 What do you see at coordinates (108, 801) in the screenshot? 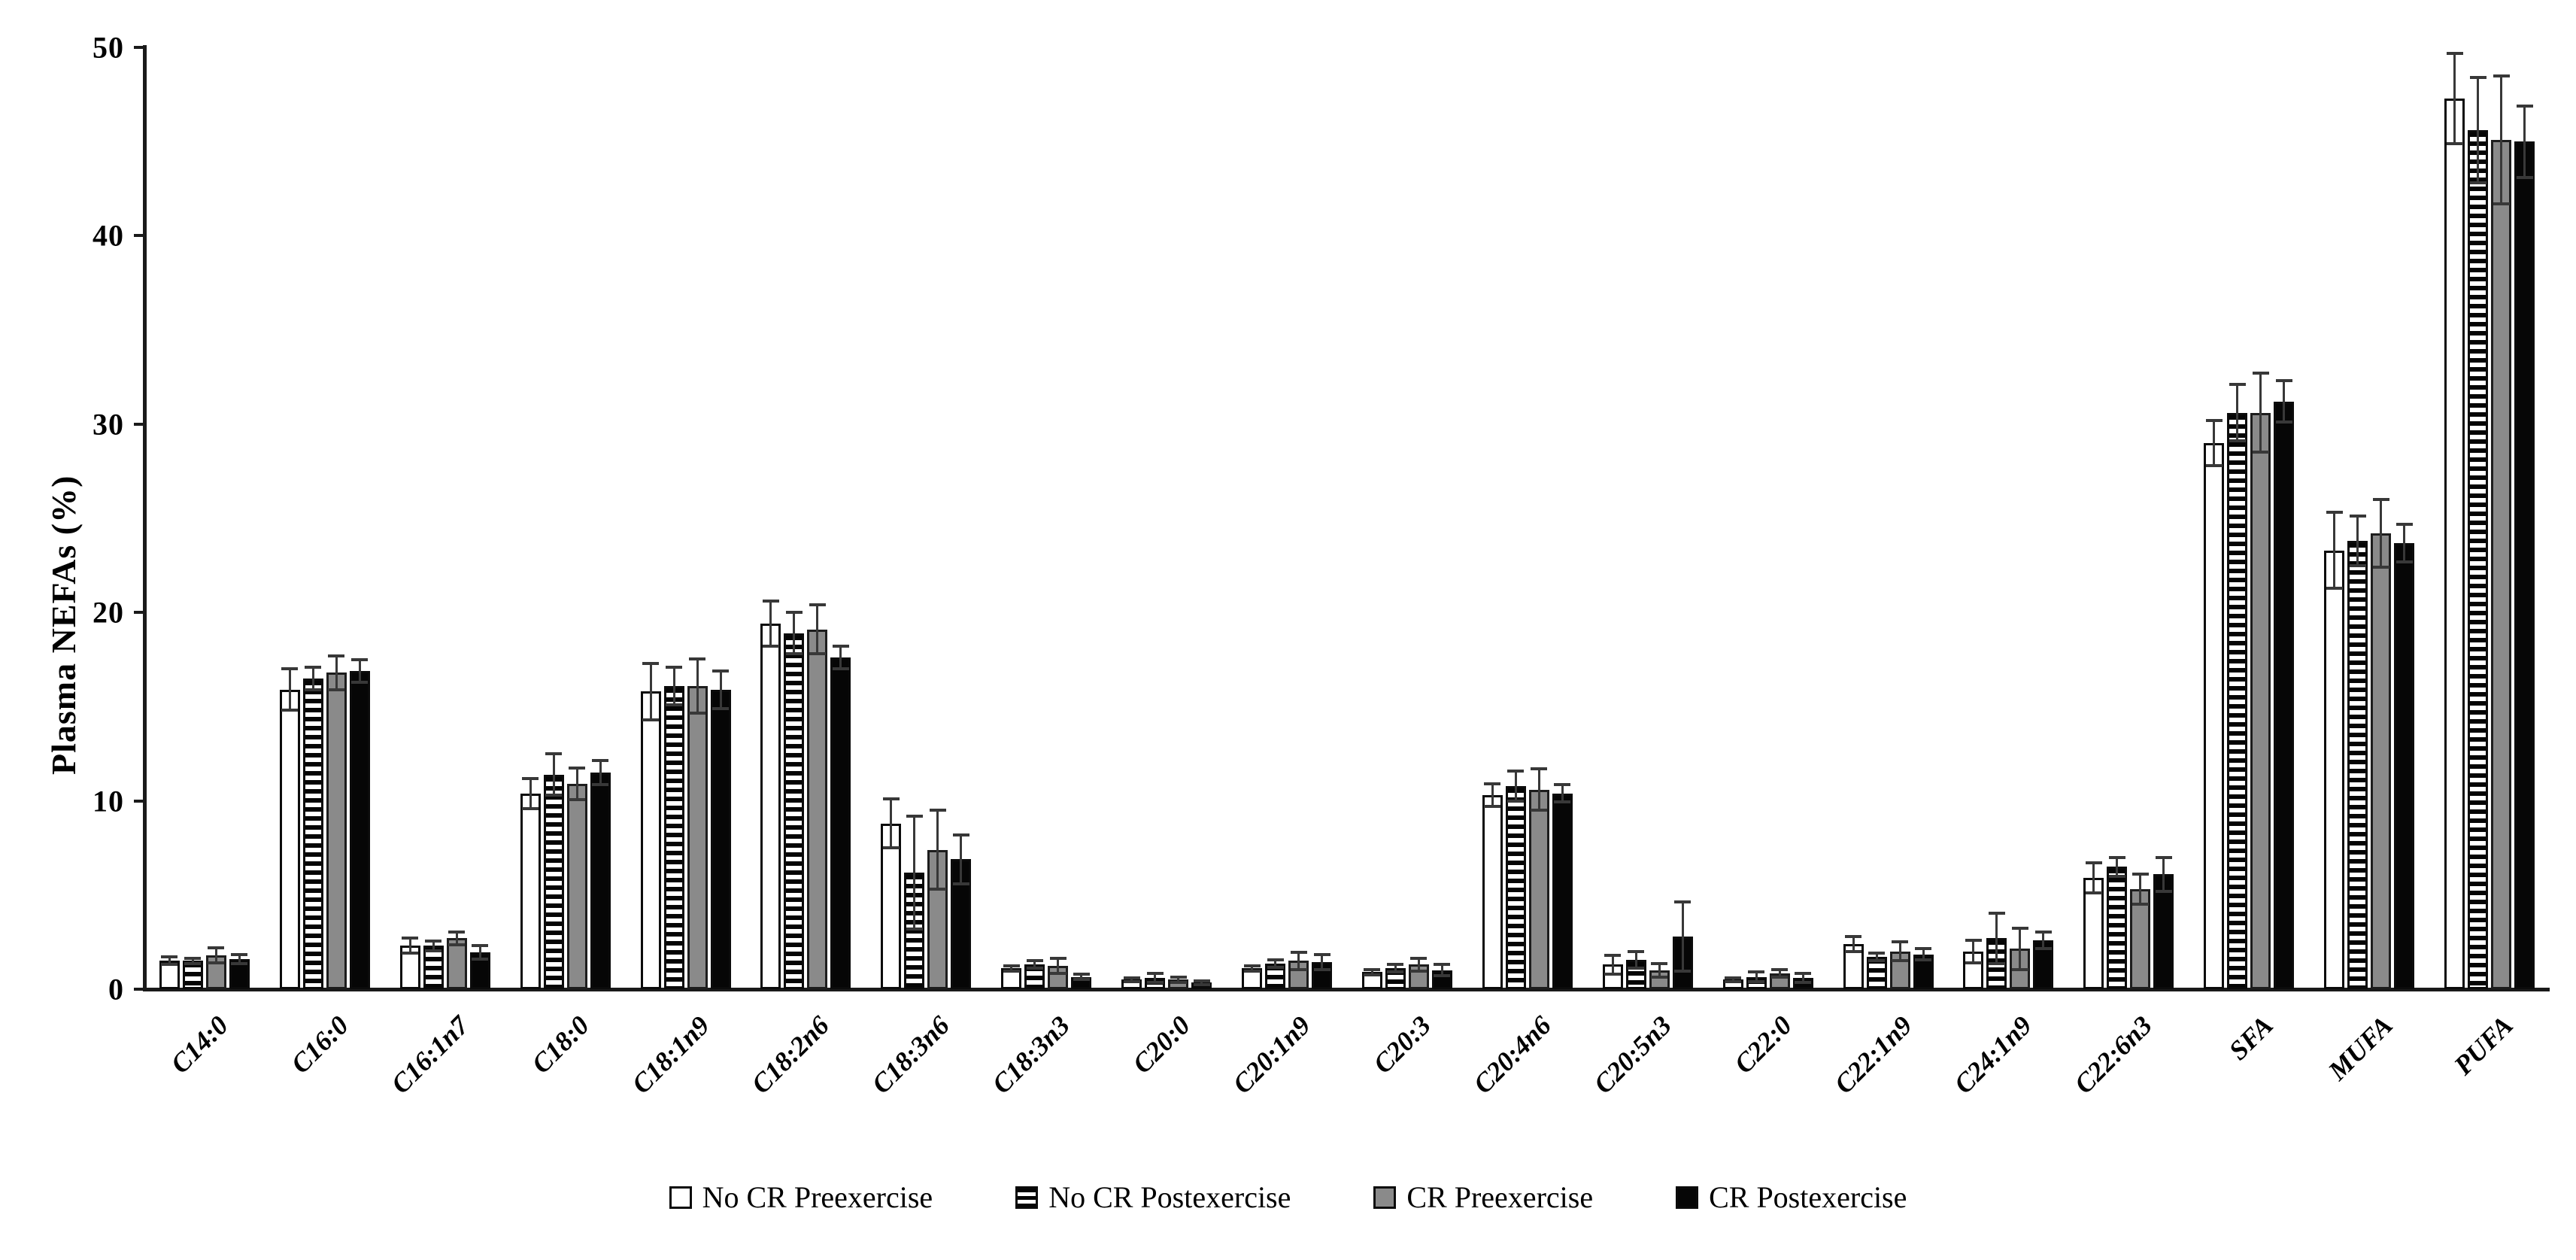
I see `y-tick-label: 10` at bounding box center [108, 801].